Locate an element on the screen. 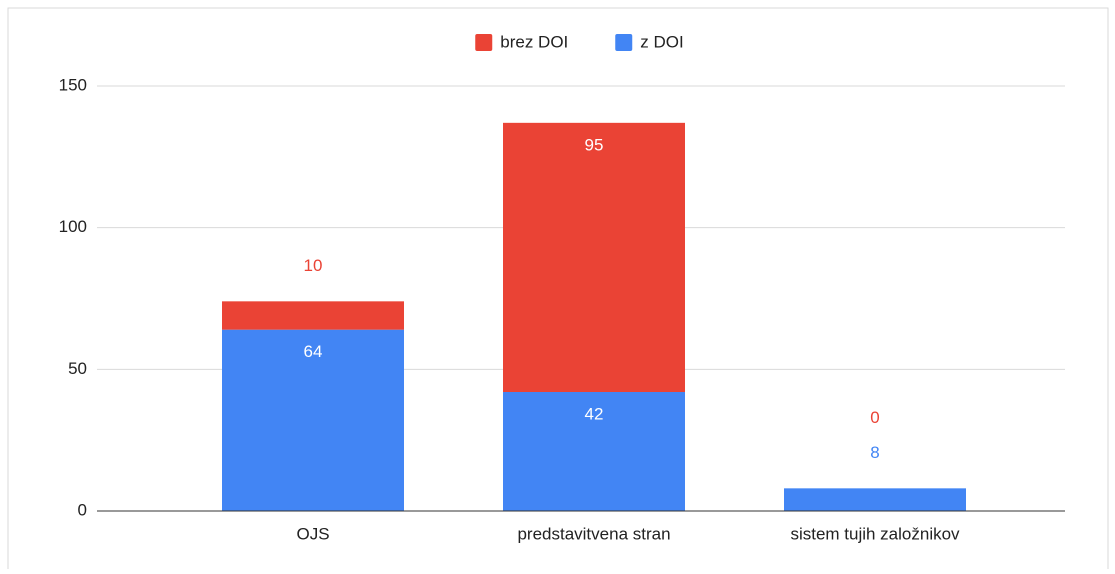 Image resolution: width=1115 pixels, height=574 pixels. y-tick-label: 150 is located at coordinates (73, 84).